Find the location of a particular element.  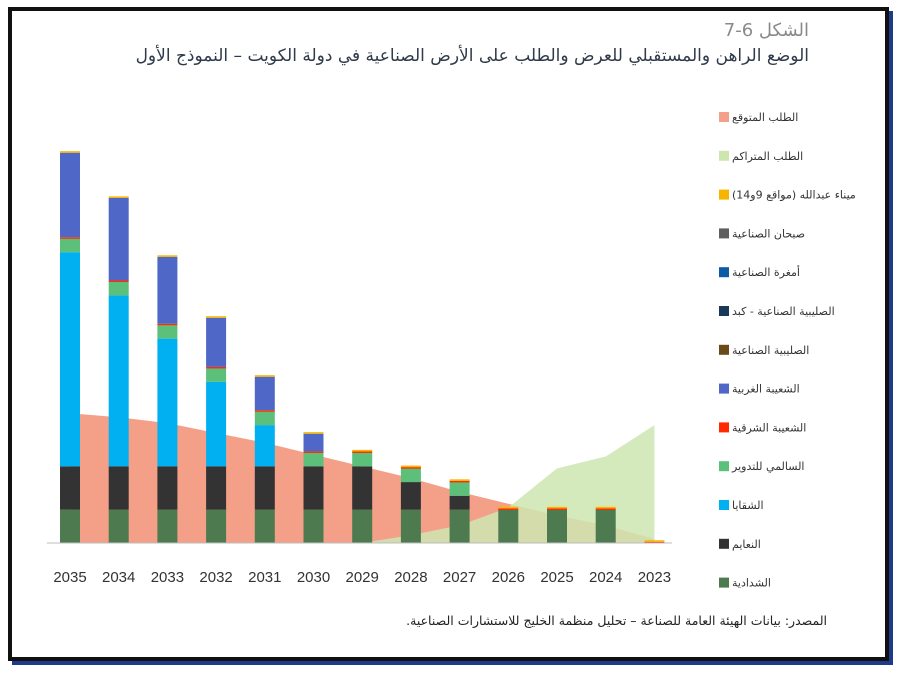

x-tick-label: 2025 is located at coordinates (556, 577).